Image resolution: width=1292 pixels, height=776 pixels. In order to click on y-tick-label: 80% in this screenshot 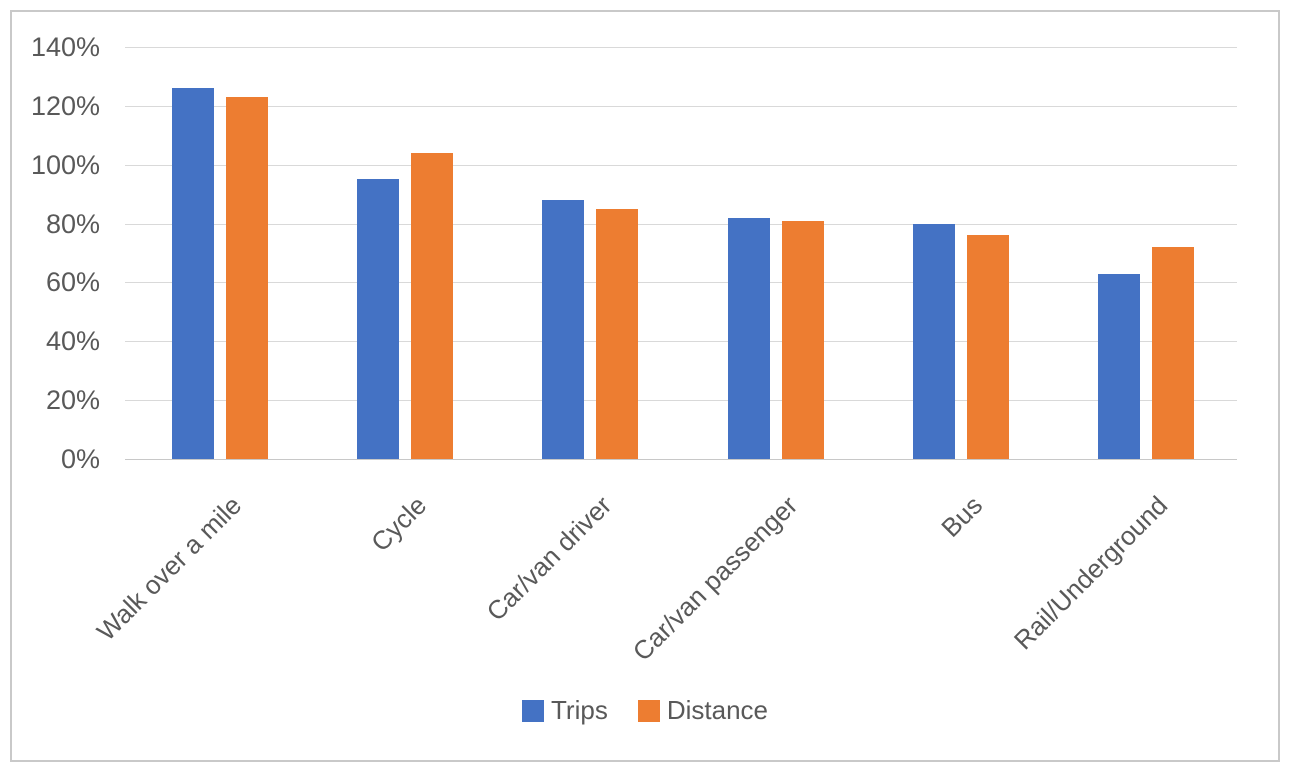, I will do `click(72, 223)`.